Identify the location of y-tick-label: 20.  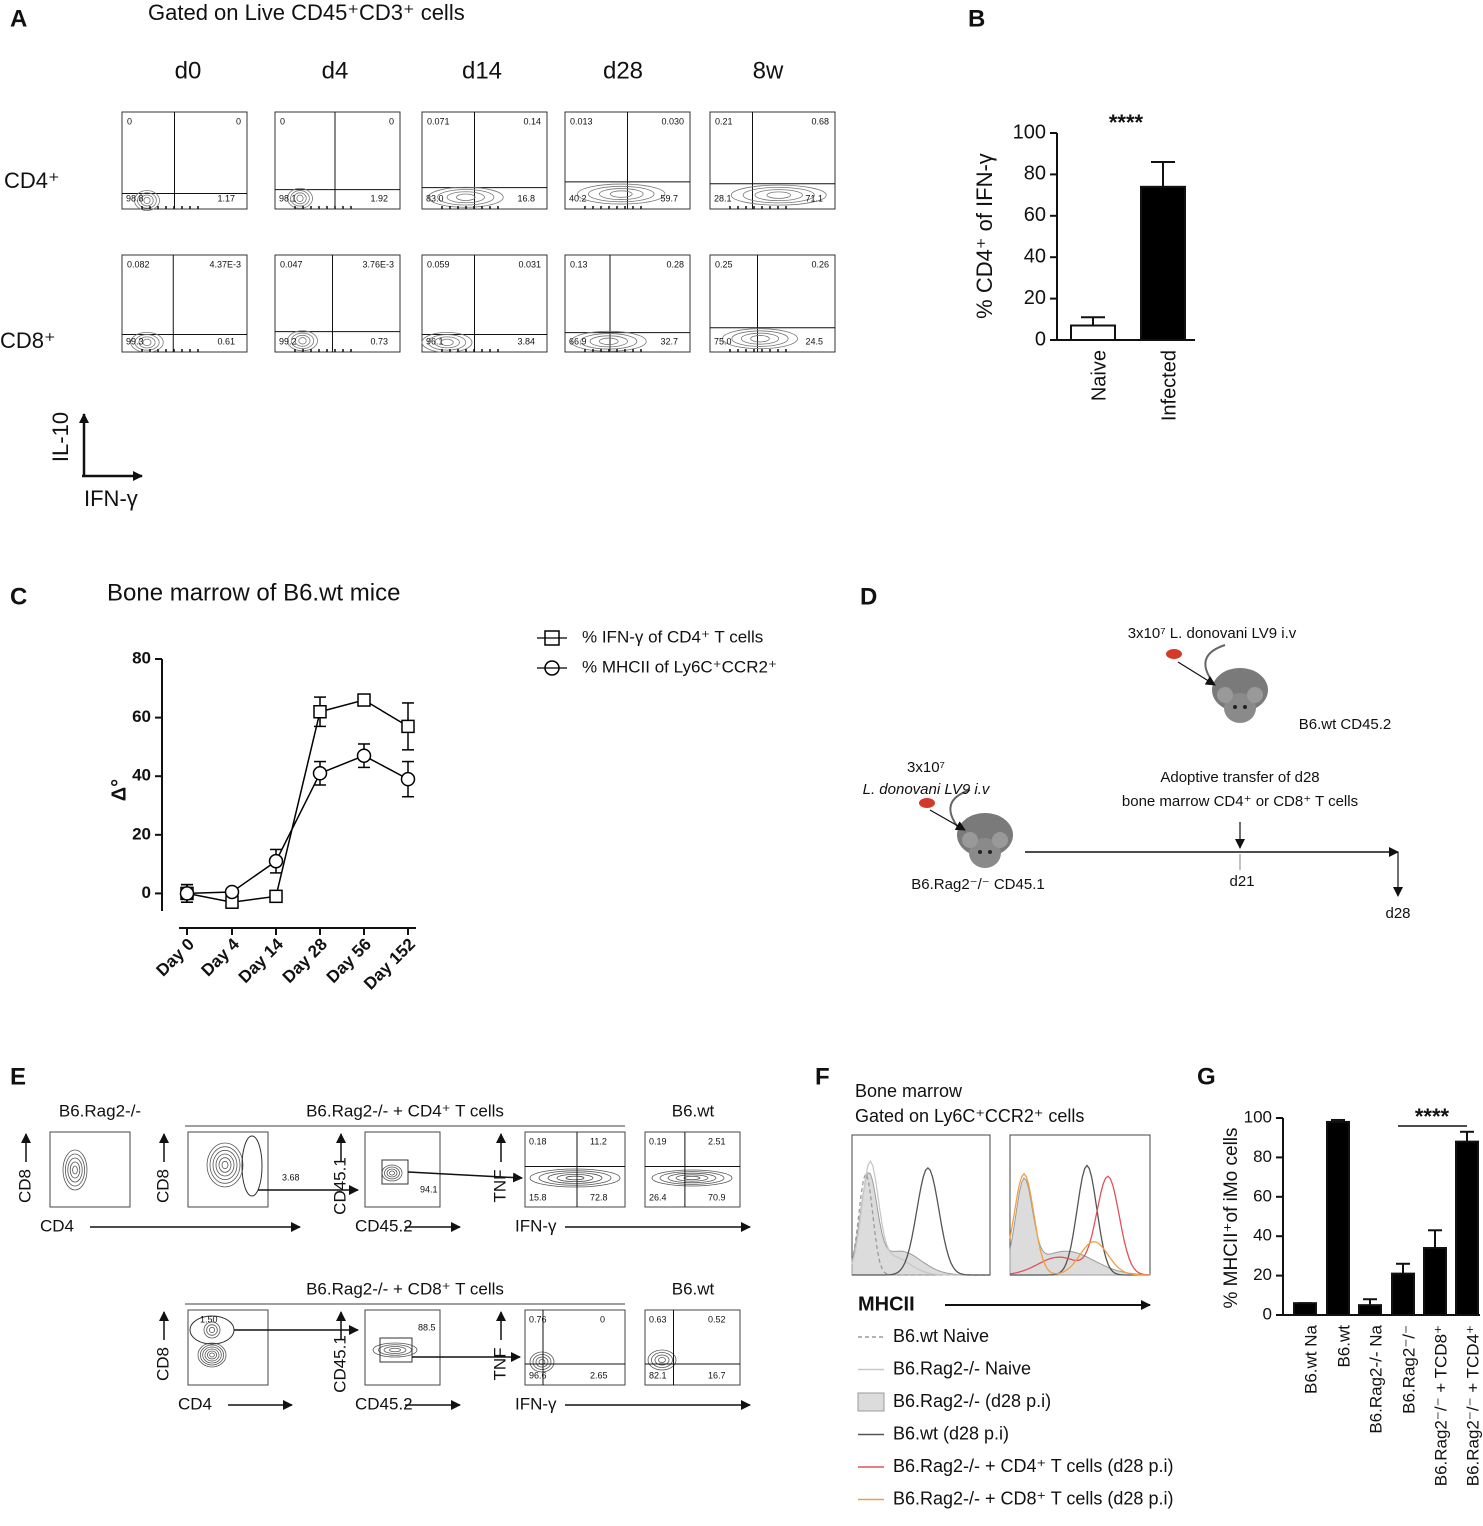
(1262, 1274).